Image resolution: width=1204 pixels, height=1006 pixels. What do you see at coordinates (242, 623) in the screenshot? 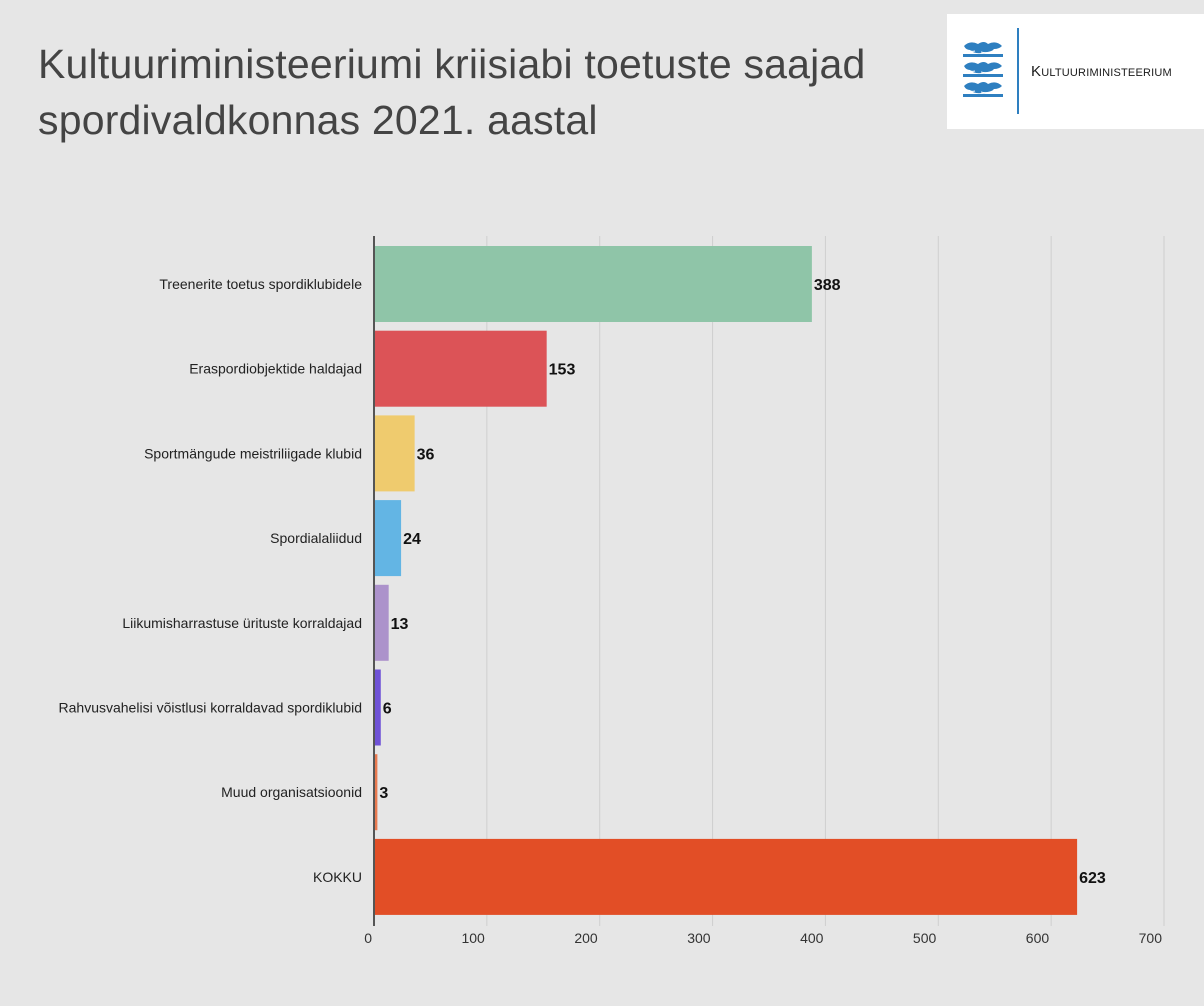
I see `category-label: Liikumisharrastuse ürituste korraldajad` at bounding box center [242, 623].